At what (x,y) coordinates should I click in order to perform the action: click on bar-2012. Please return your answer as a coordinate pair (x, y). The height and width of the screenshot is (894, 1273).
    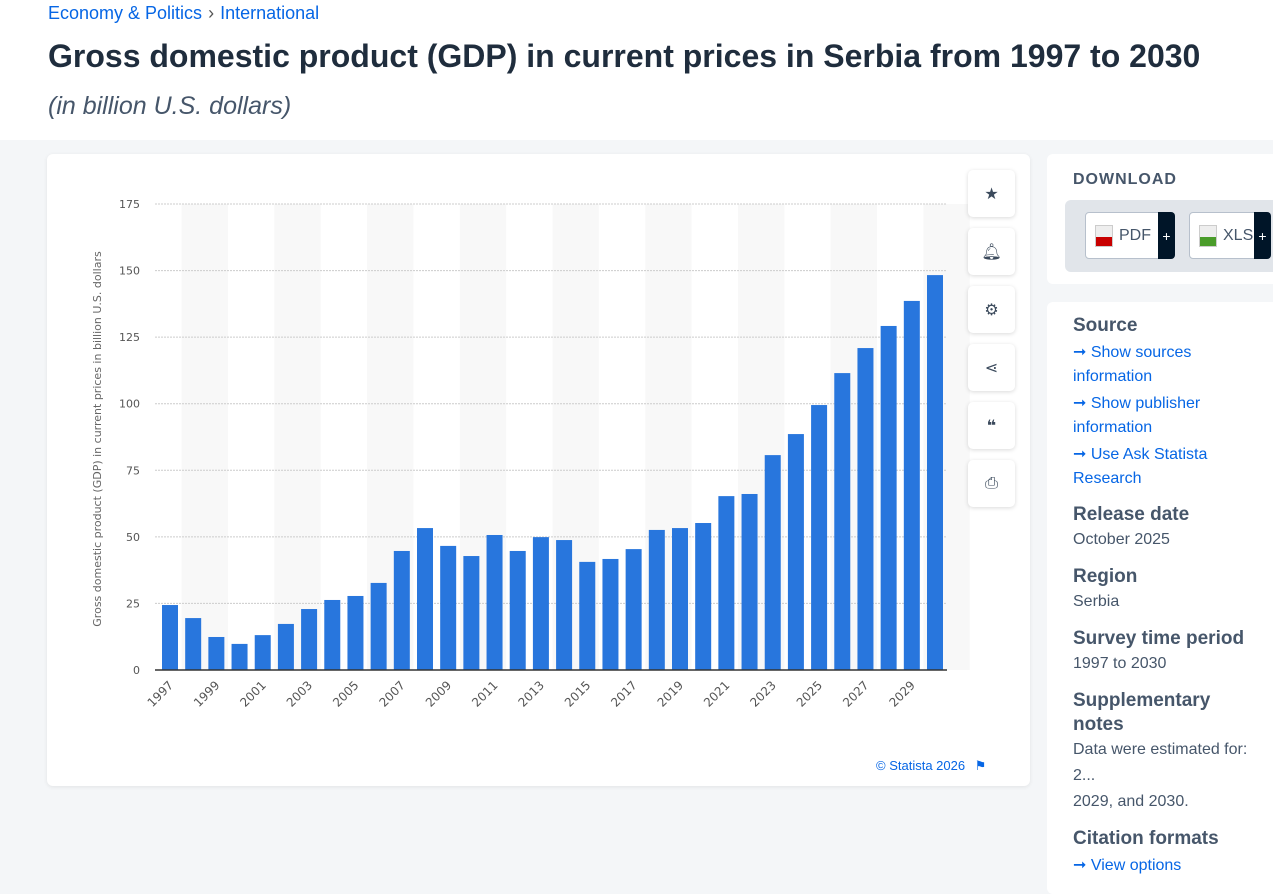
    Looking at the image, I should click on (517, 610).